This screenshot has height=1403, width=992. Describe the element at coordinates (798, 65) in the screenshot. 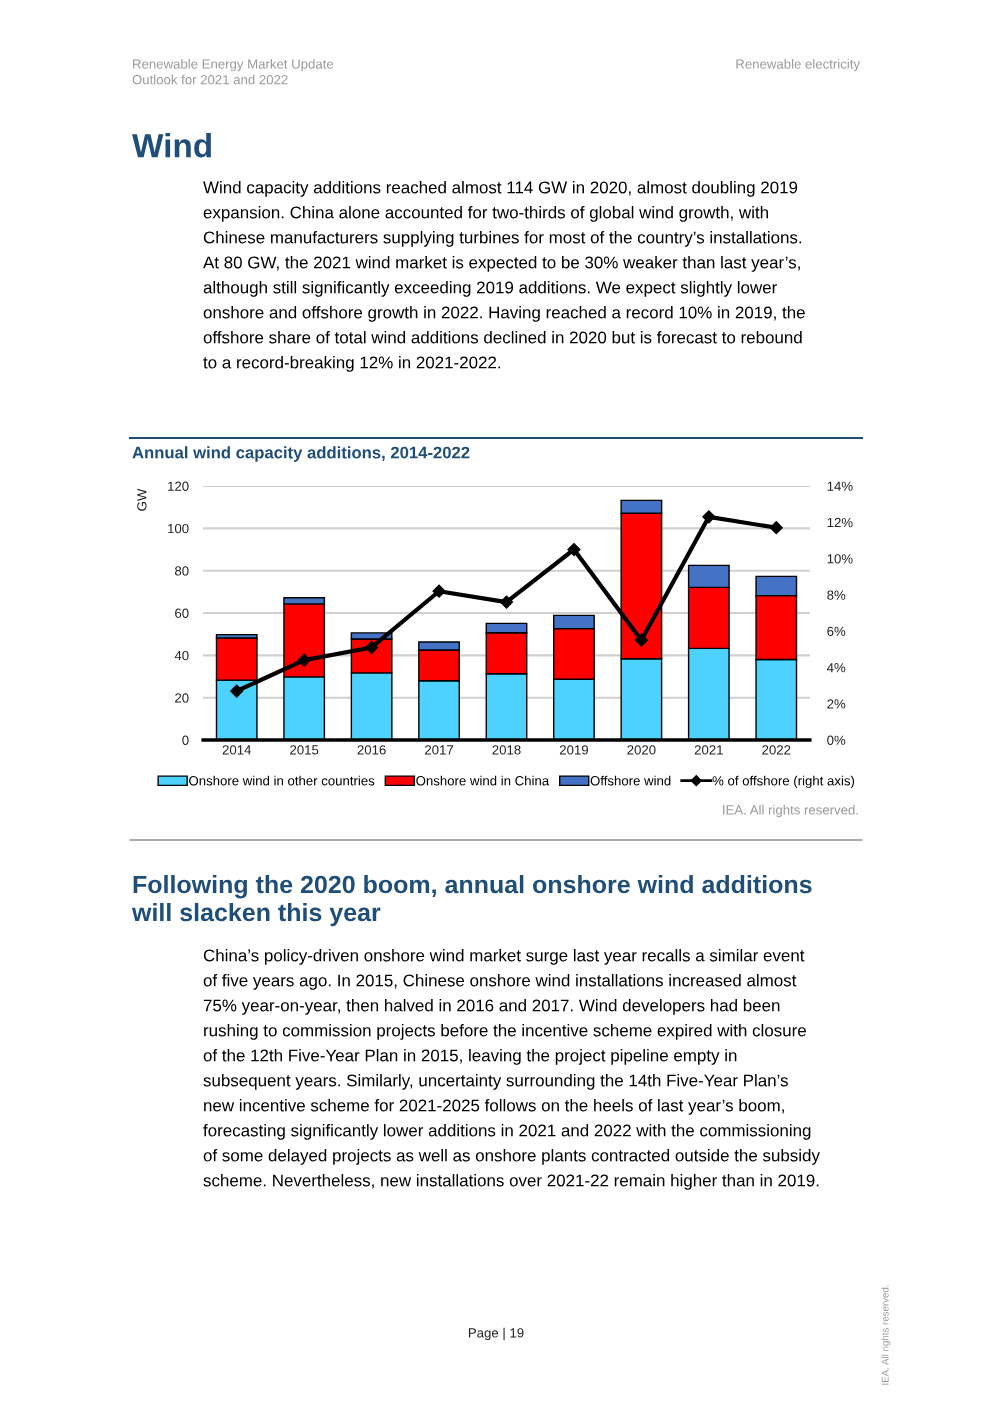

I see `text: Renewable electricity` at that location.